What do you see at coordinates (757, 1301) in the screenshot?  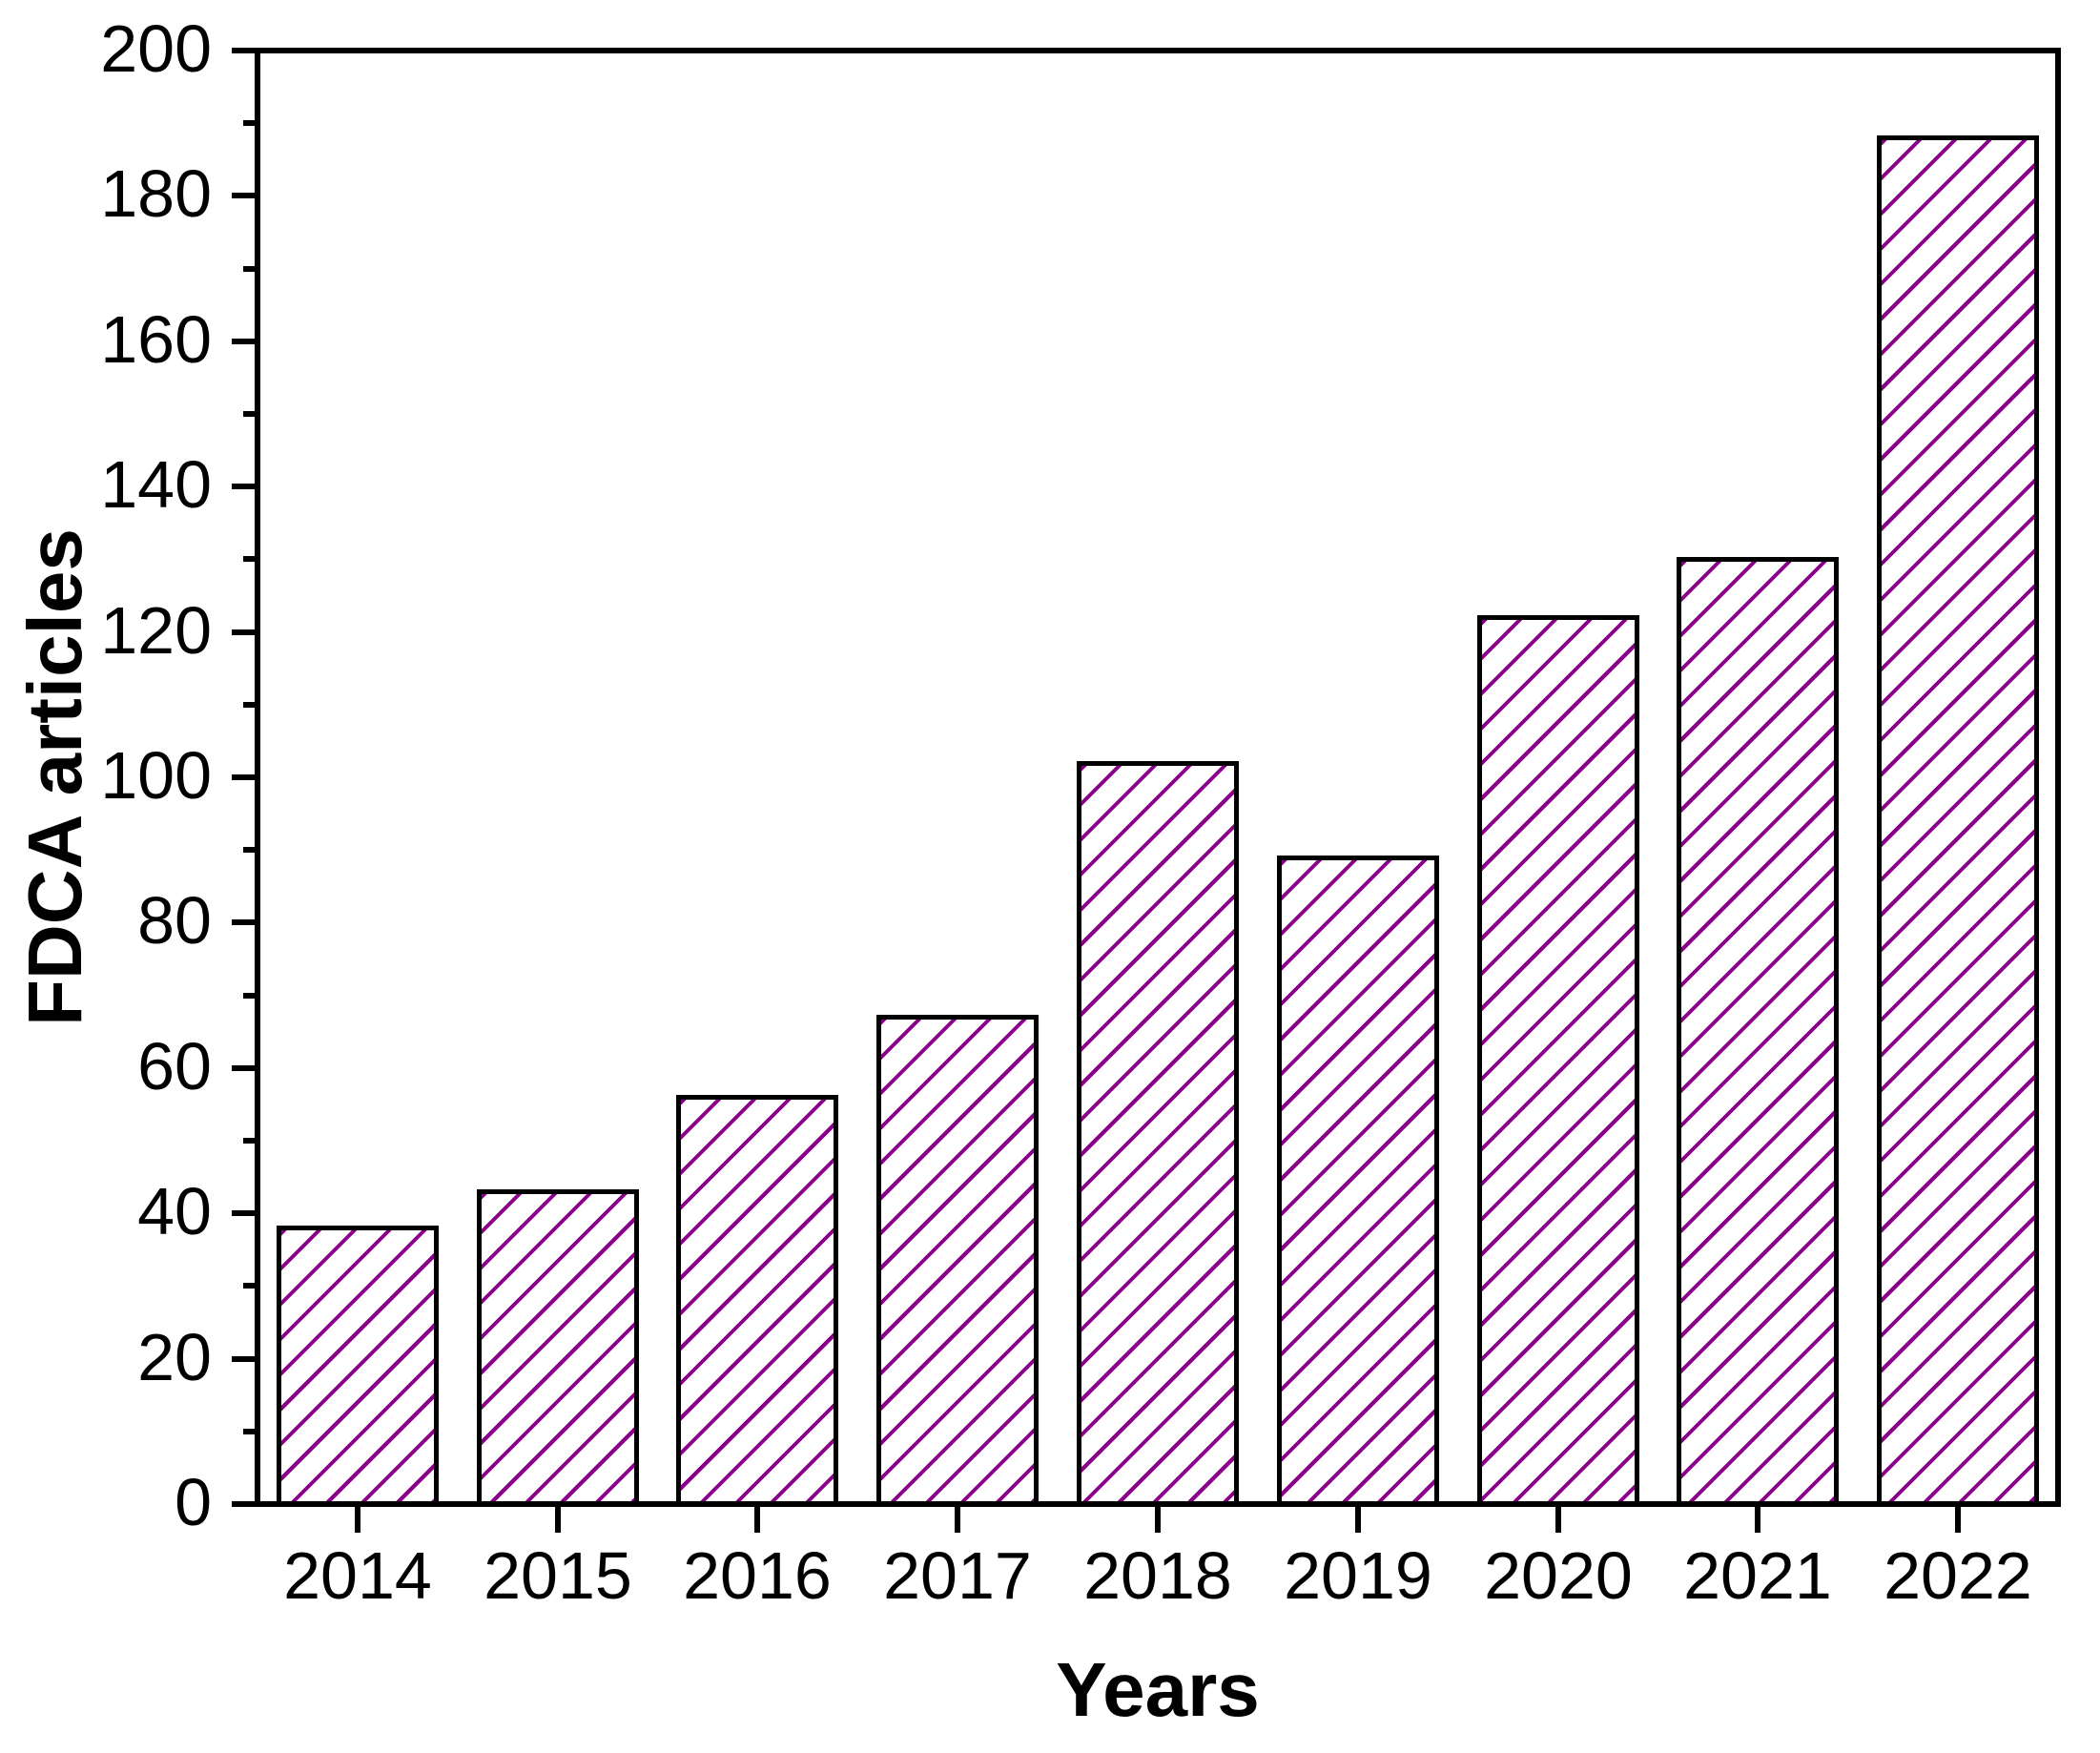 I see `bar-2016` at bounding box center [757, 1301].